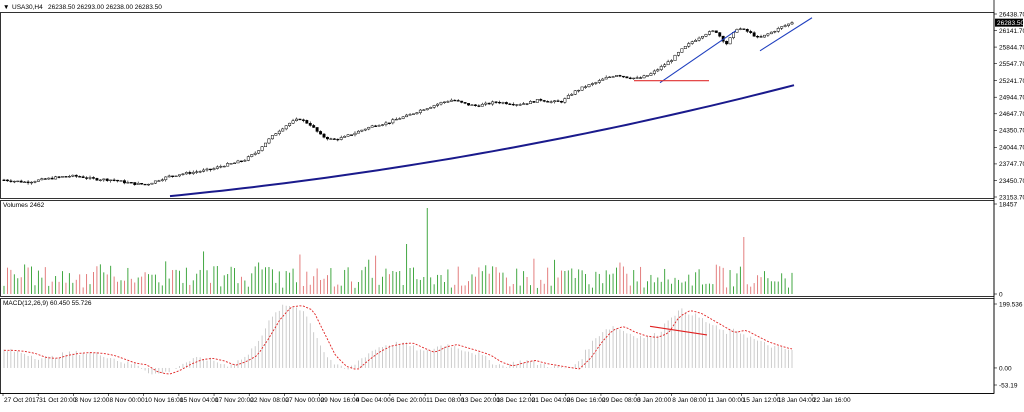  I want to click on time-tick-label: 15 Nov 04:00, so click(199, 400).